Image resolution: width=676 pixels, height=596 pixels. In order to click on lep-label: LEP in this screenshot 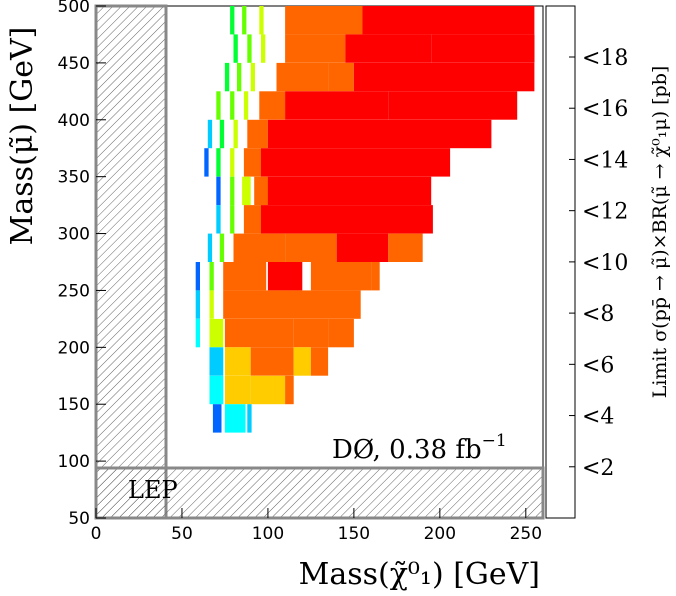, I will do `click(153, 490)`.